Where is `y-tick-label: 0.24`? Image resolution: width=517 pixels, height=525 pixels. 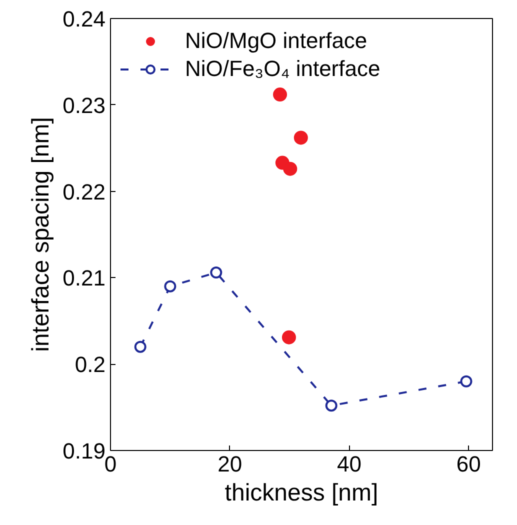
y-tick-label: 0.24 is located at coordinates (84, 19).